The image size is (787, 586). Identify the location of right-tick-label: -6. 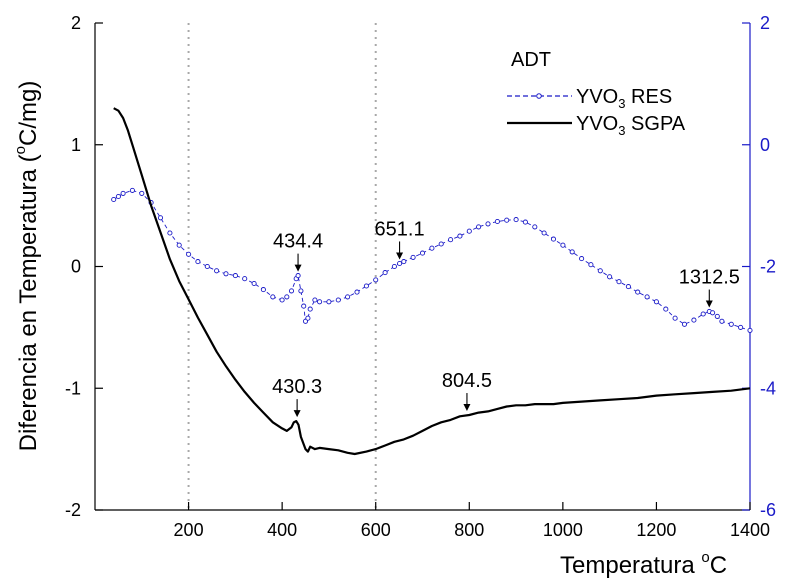
(768, 510).